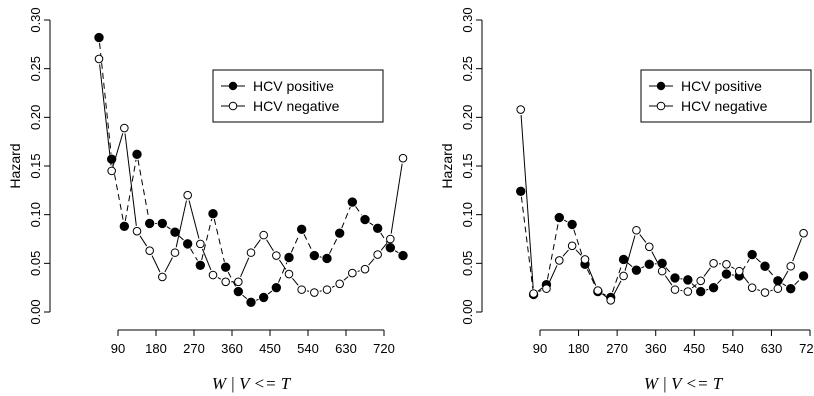 Image resolution: width=814 pixels, height=396 pixels. I want to click on legend-marker-open, so click(233, 106).